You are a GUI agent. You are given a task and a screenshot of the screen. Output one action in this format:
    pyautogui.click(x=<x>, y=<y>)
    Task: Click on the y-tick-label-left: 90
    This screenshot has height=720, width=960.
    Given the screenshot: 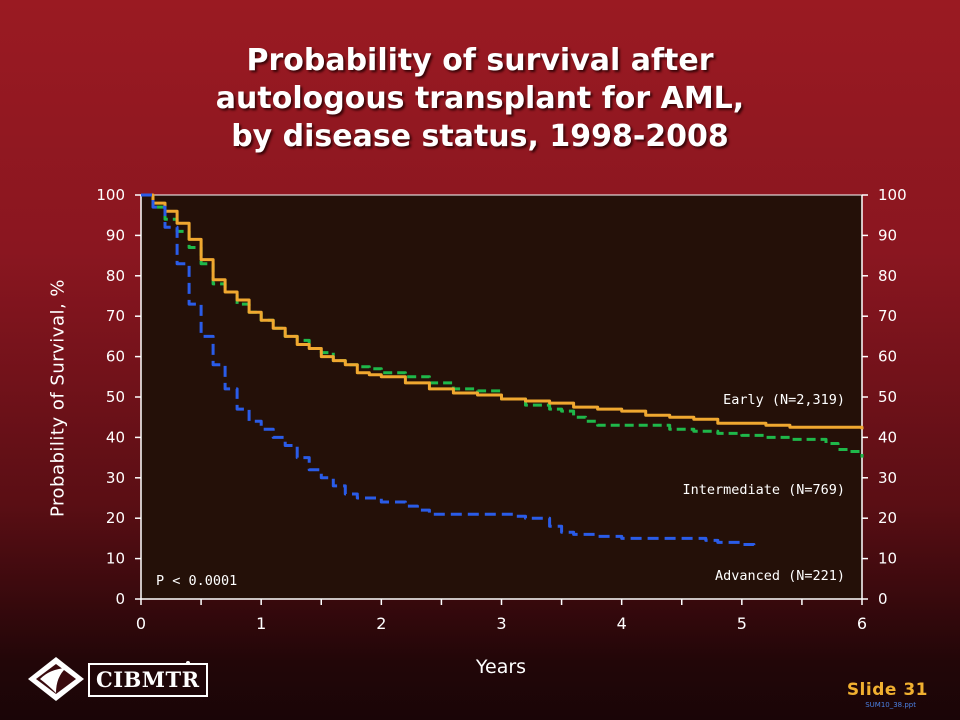 What is the action you would take?
    pyautogui.click(x=115, y=235)
    